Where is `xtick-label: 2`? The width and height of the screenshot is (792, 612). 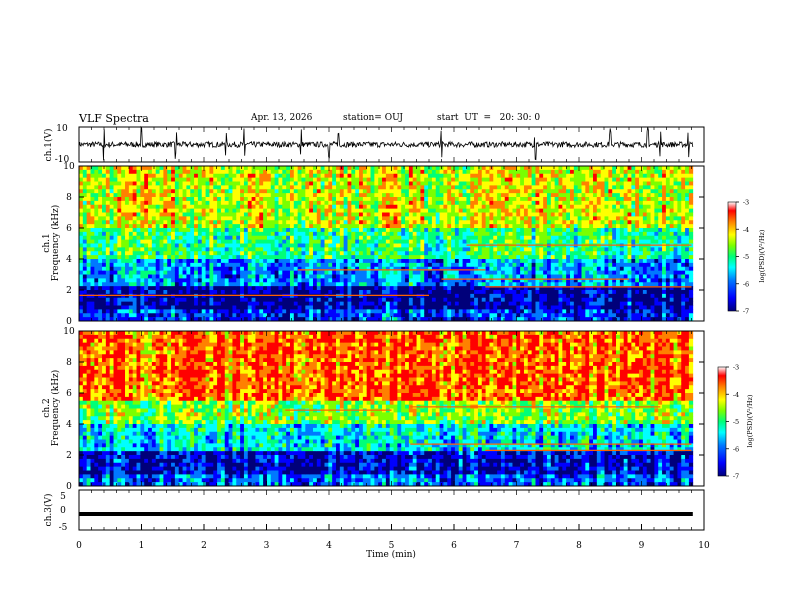 xtick-label: 2 is located at coordinates (204, 546).